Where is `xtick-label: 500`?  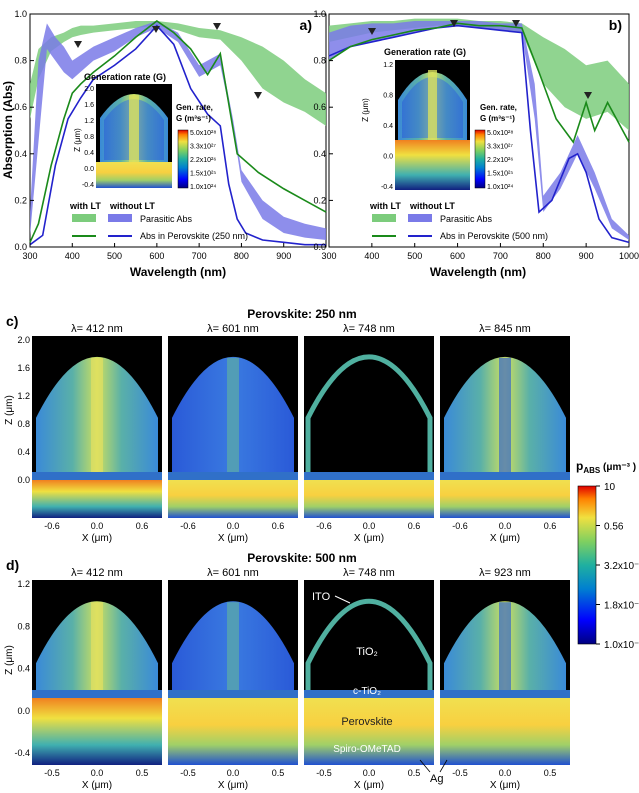 xtick-label: 500 is located at coordinates (114, 256).